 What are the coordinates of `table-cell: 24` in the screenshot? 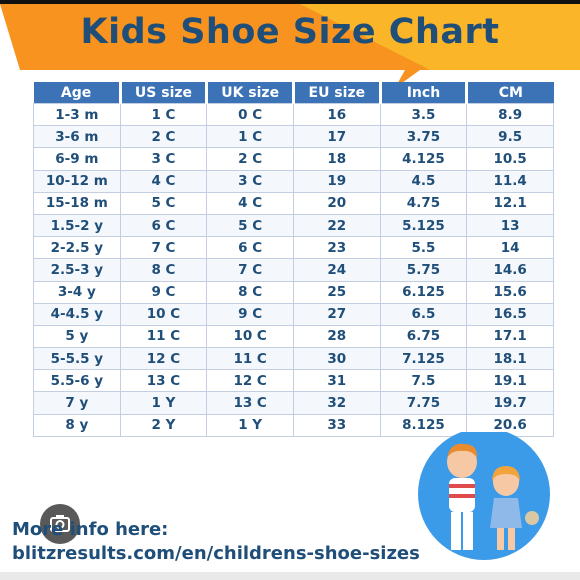 It's located at (336, 270).